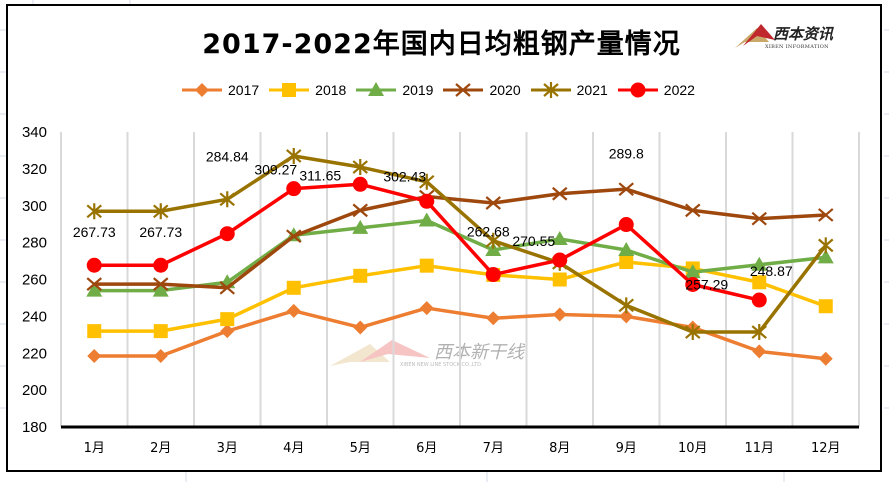  I want to click on logo-text: 西本资讯, so click(803, 34).